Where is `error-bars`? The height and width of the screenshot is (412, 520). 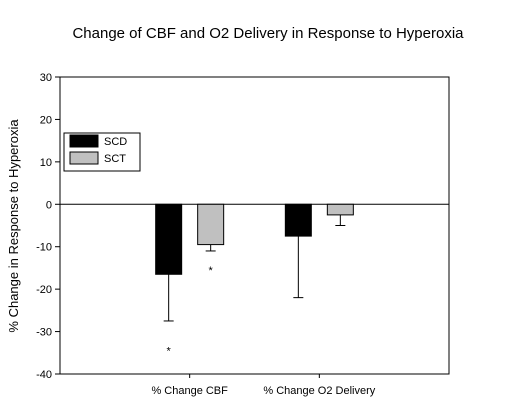
error-bars is located at coordinates (254, 268).